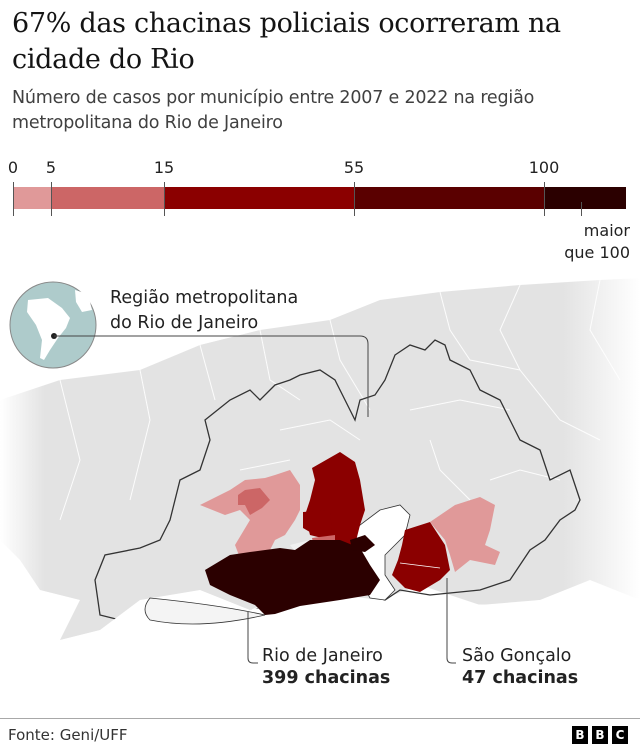  What do you see at coordinates (517, 656) in the screenshot?
I see `callout-name: São Gonçalo` at bounding box center [517, 656].